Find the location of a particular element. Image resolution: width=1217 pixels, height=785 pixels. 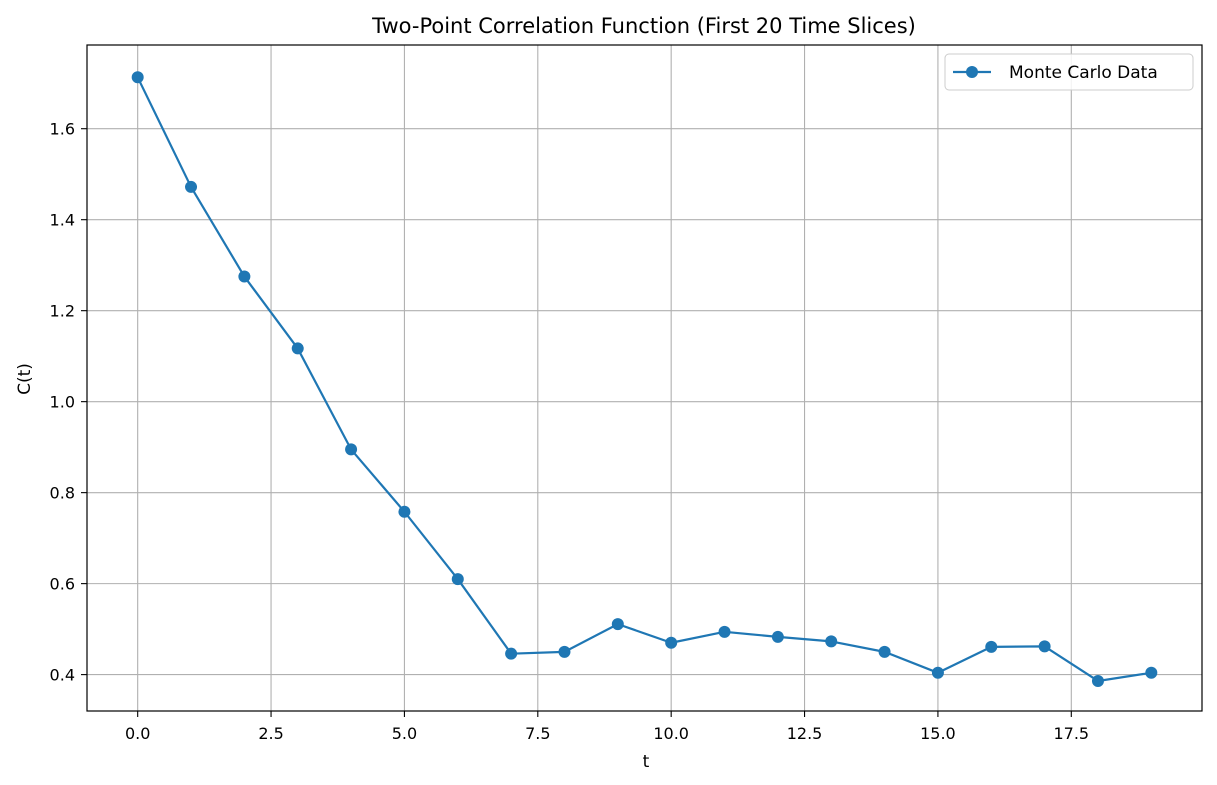

legend-label-monte-carlo-data: Monte Carlo Data is located at coordinates (1083, 73).